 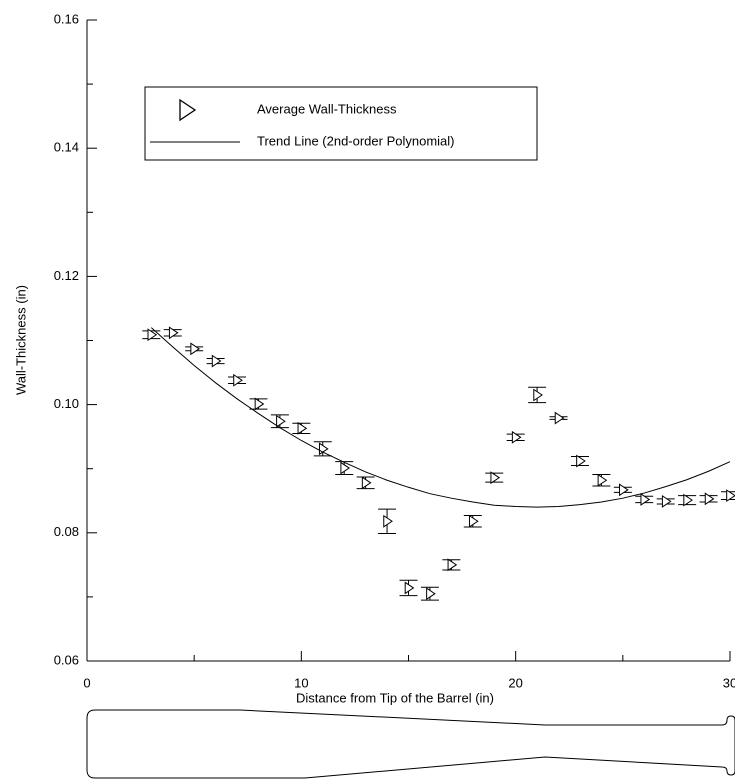 I want to click on x-tick-label: 30, so click(x=729, y=682).